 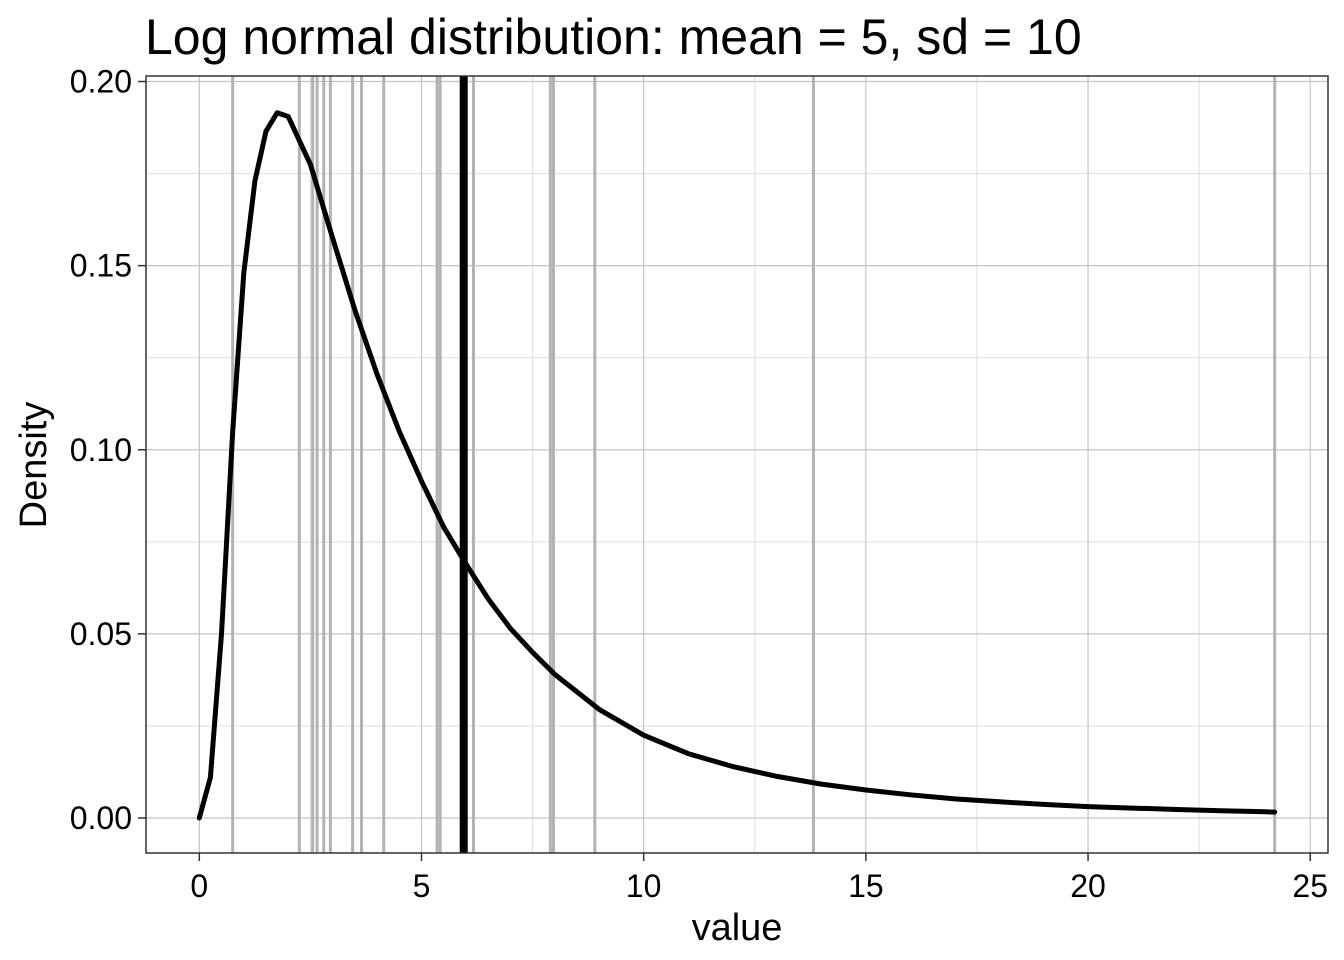 What do you see at coordinates (34, 465) in the screenshot?
I see `y-axis-title: Density` at bounding box center [34, 465].